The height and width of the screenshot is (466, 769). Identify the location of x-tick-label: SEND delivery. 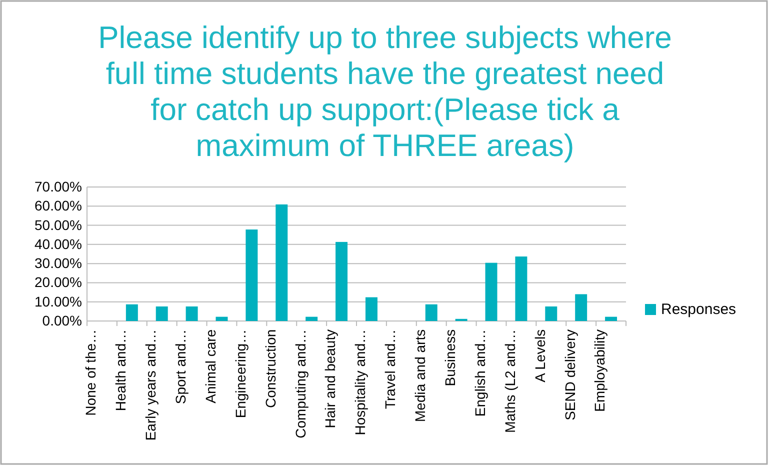
(570, 374).